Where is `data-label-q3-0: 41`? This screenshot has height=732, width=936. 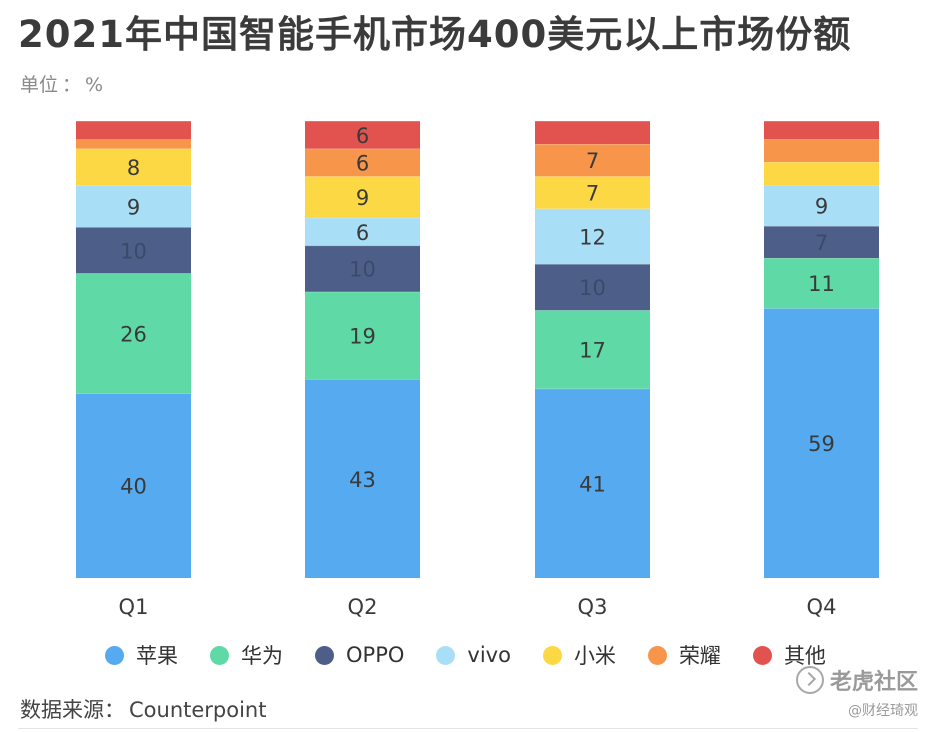
data-label-q3-0: 41 is located at coordinates (592, 484).